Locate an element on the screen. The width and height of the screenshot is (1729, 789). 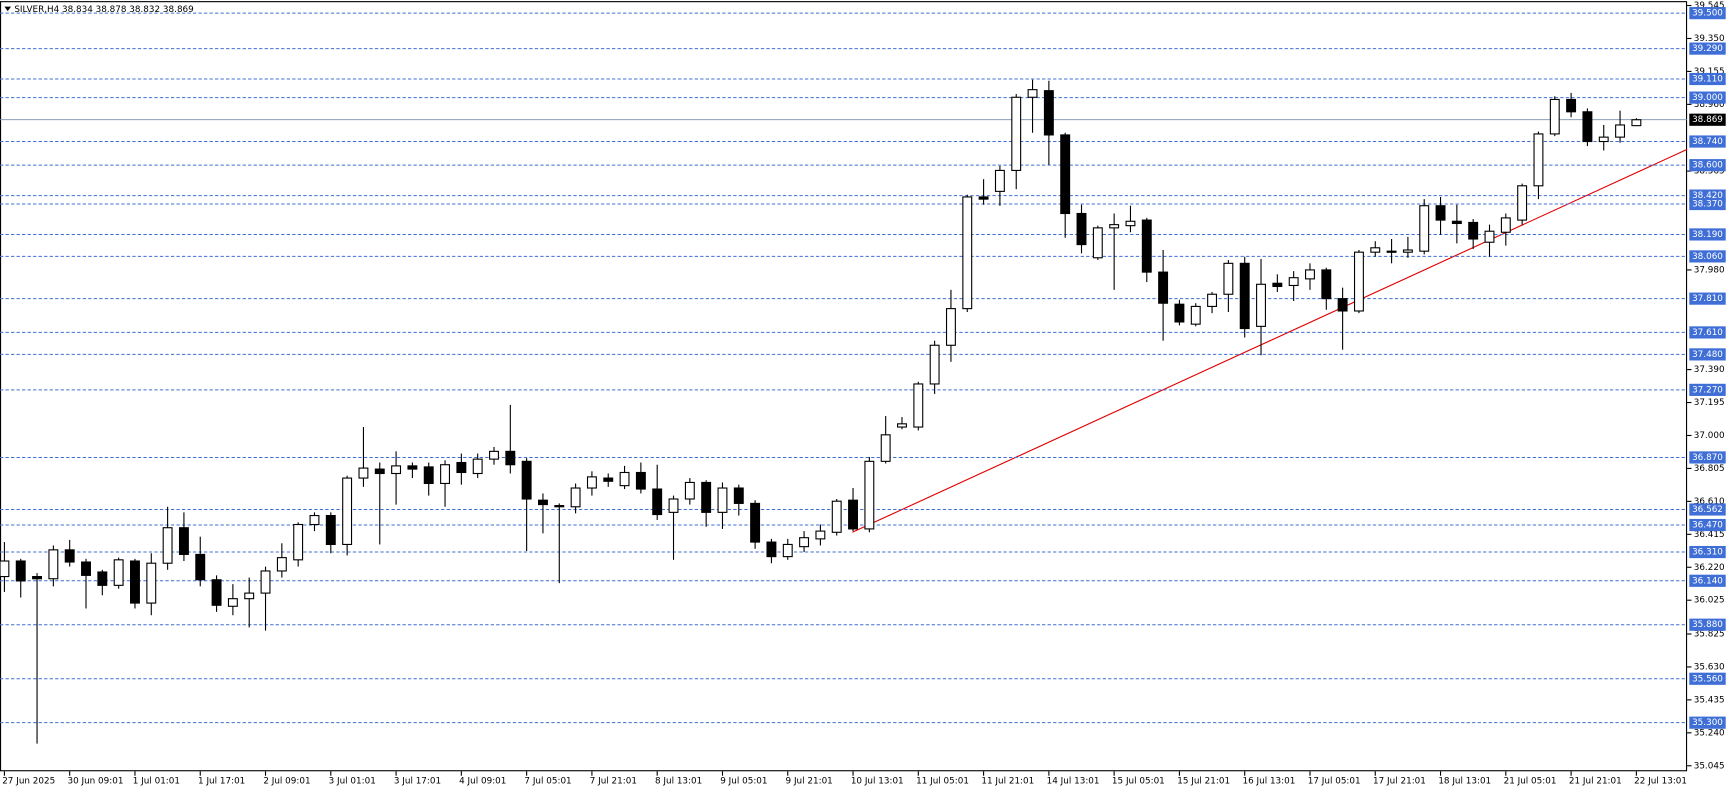
level-label: 39.110 is located at coordinates (1707, 80).